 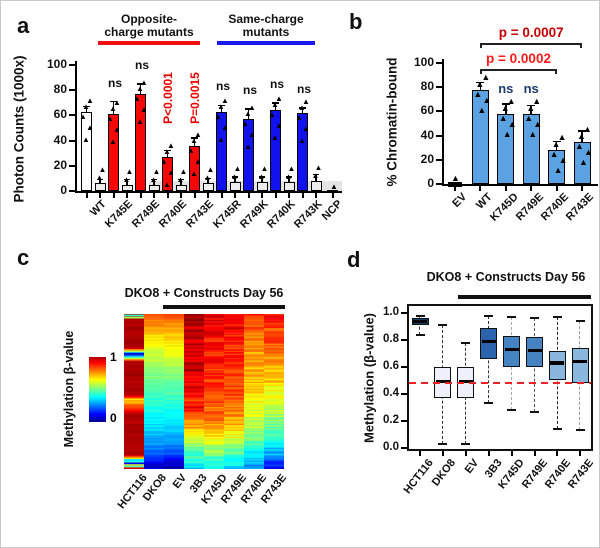 What do you see at coordinates (235, 182) in the screenshot?
I see `error-bar` at bounding box center [235, 182].